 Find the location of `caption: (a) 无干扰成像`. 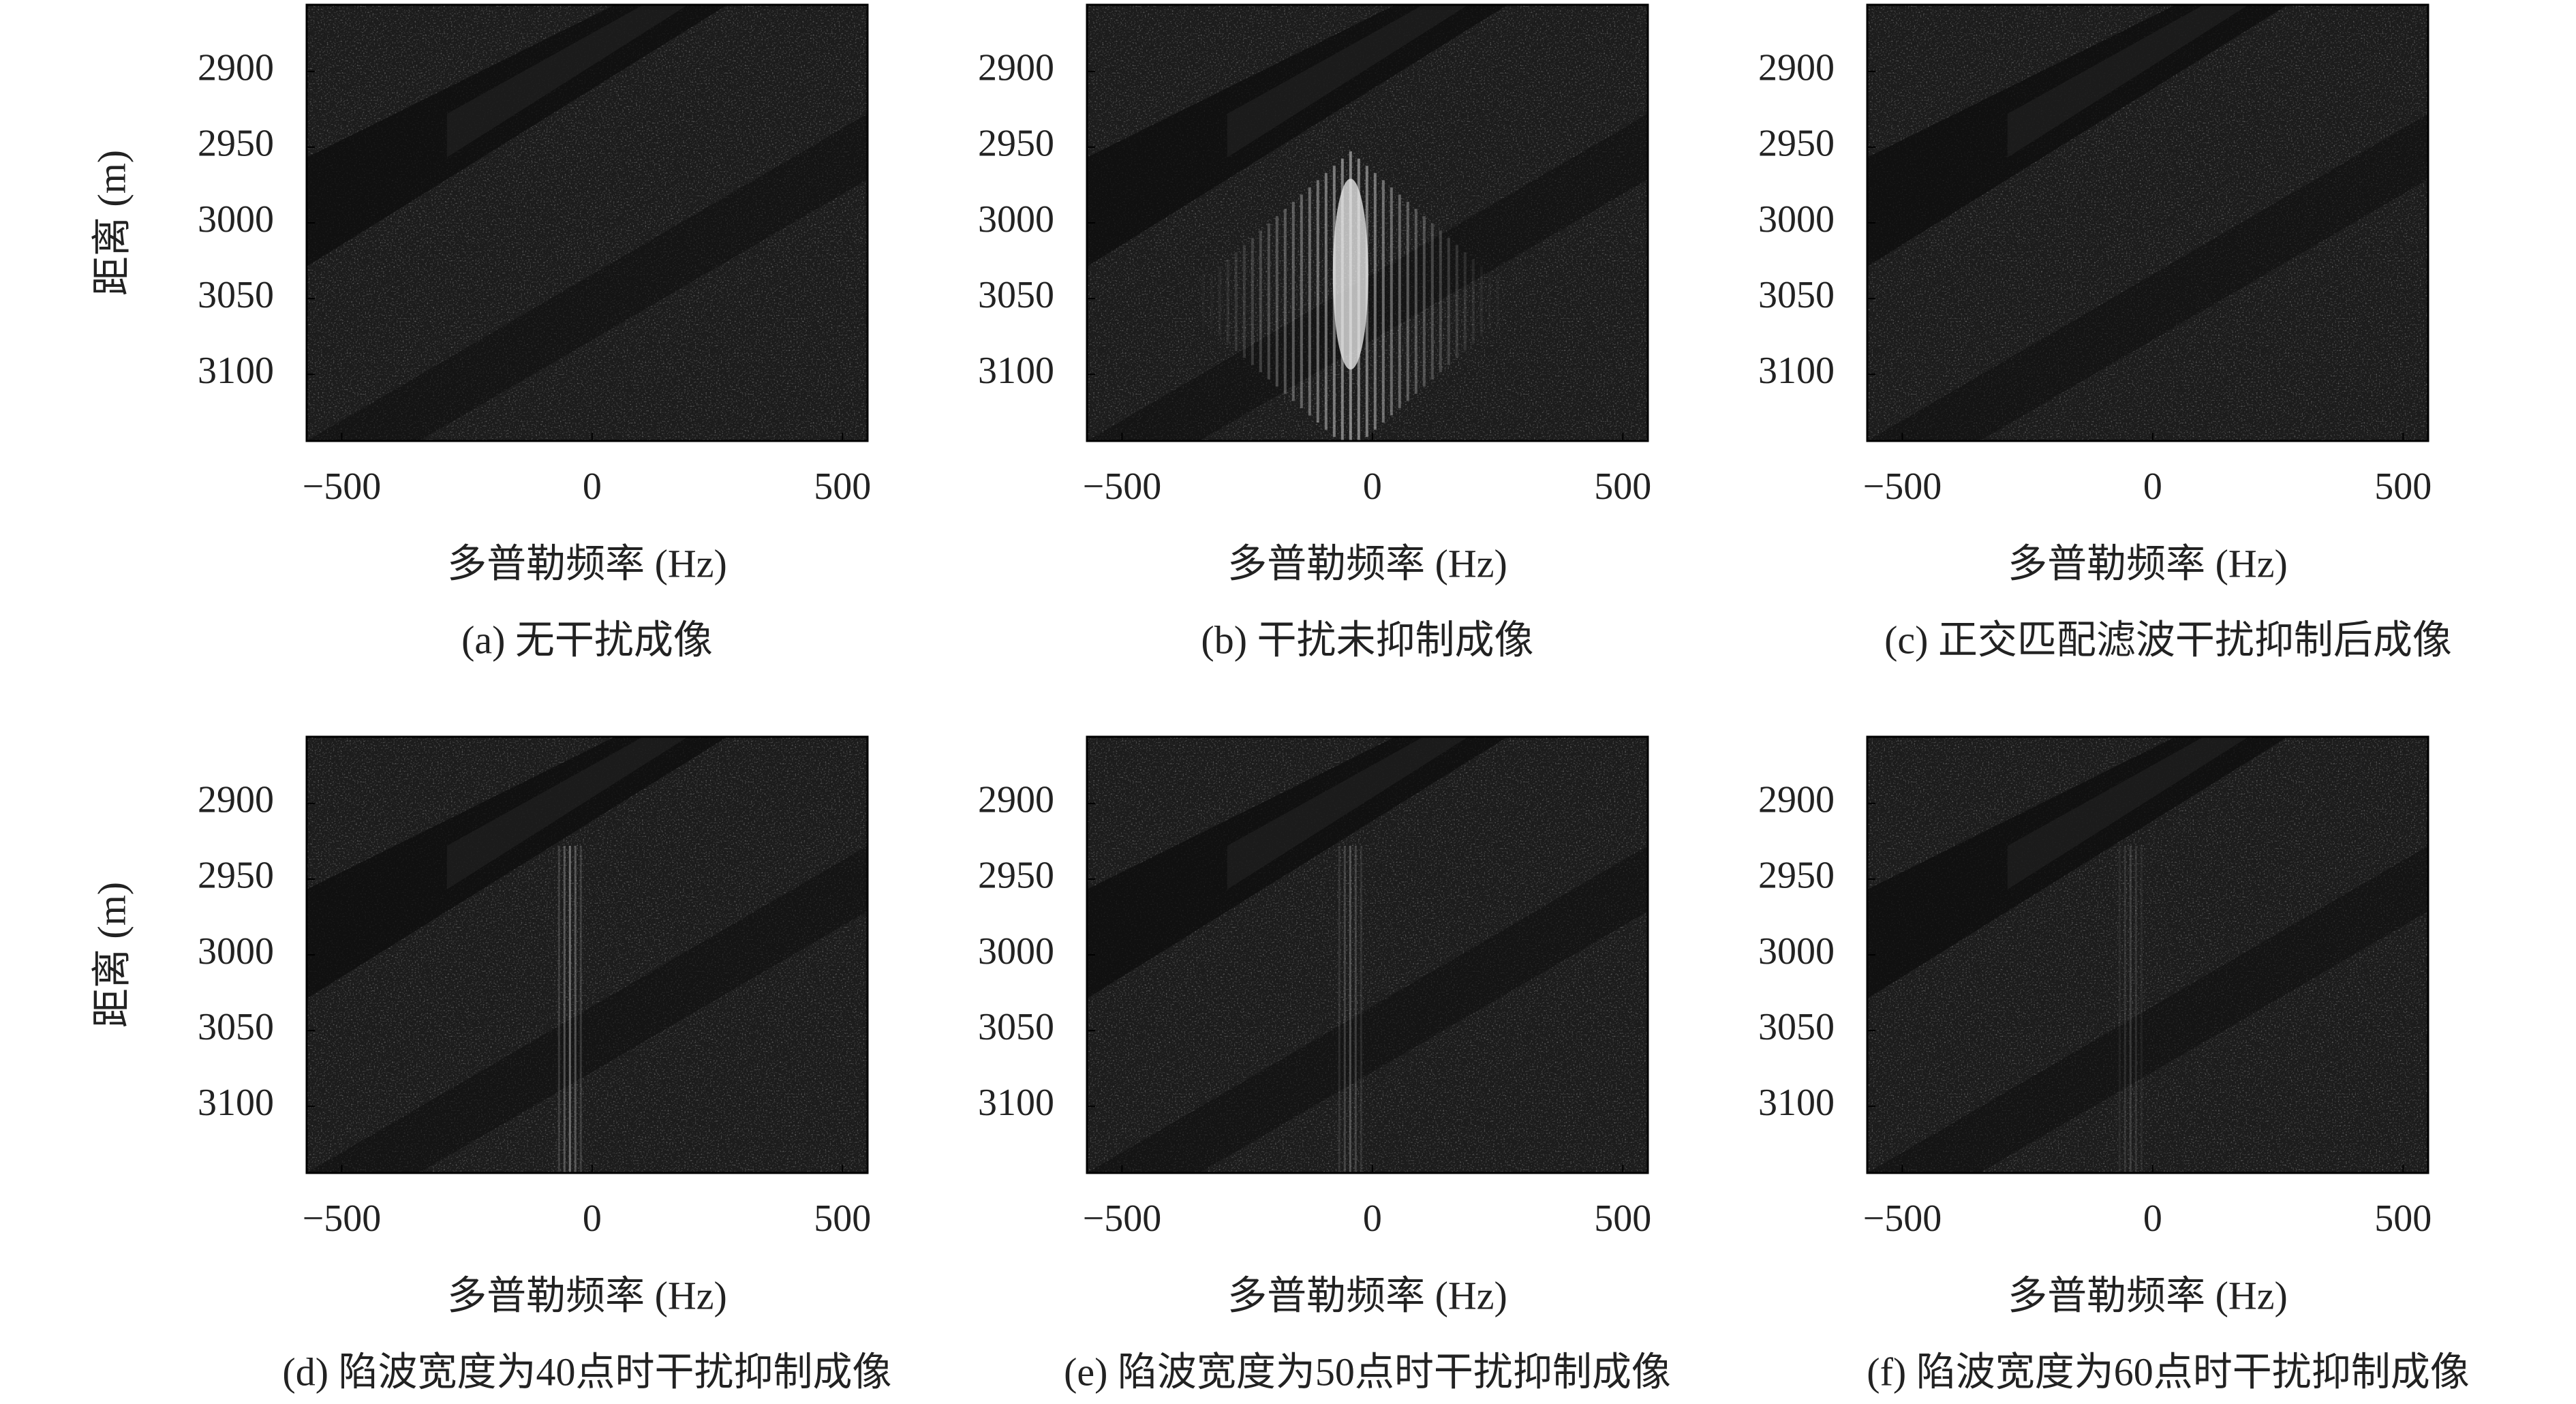

caption: (a) 无干扰成像 is located at coordinates (587, 639).